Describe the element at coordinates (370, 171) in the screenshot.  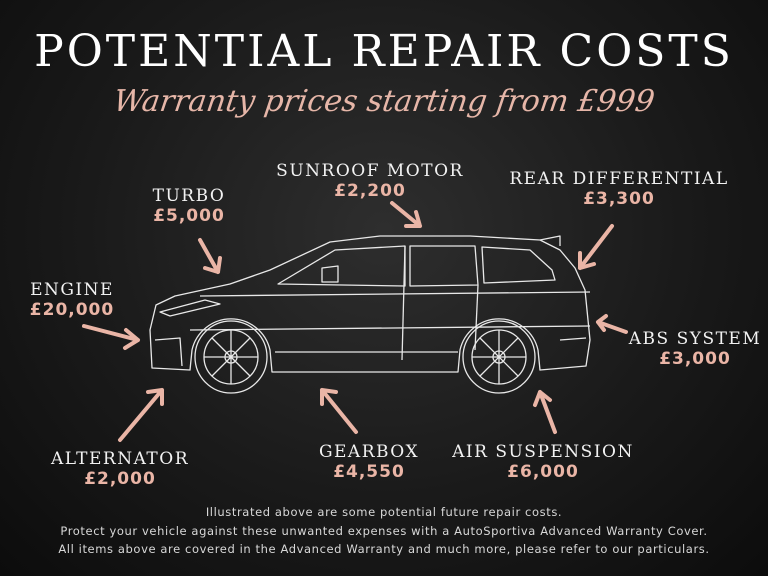
I see `part-name: SUNROOF MOTOR` at that location.